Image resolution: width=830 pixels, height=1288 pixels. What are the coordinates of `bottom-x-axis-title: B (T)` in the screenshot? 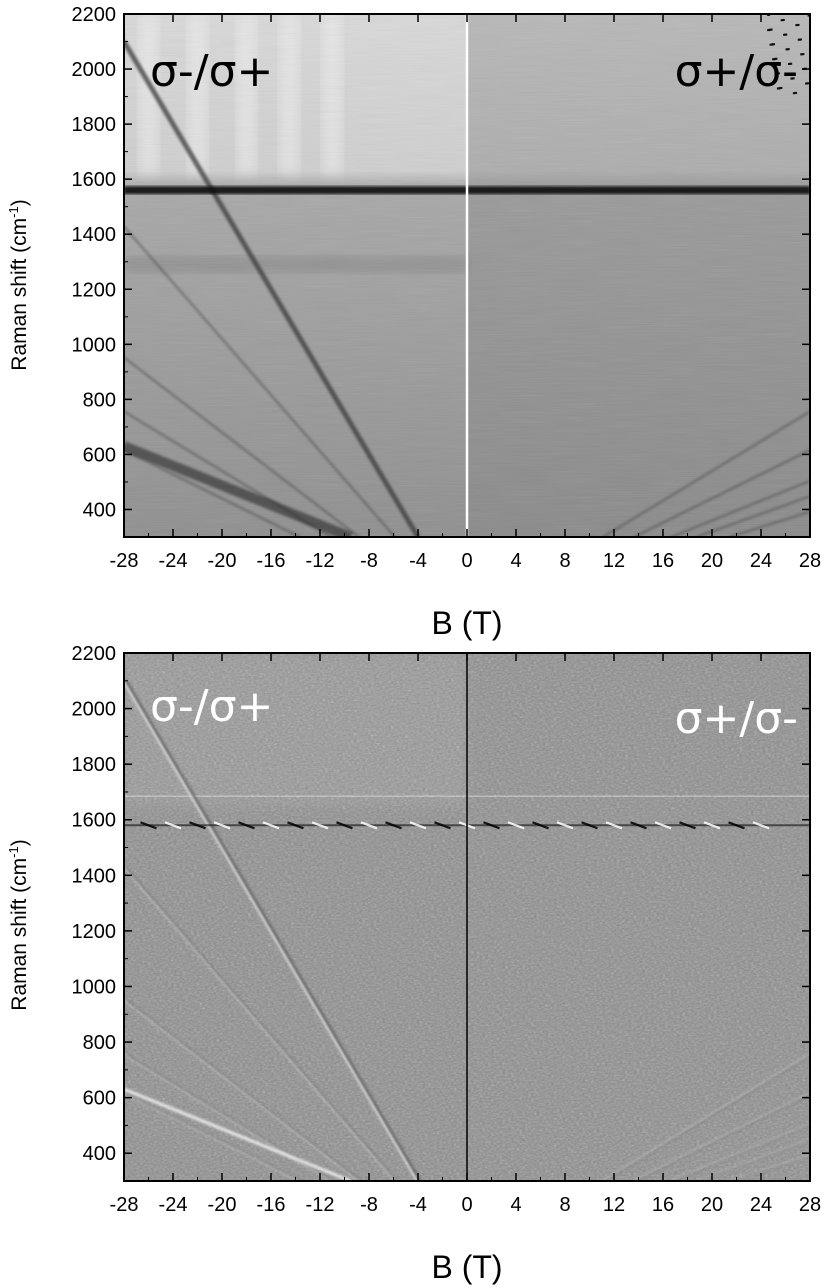 It's located at (466, 1267).